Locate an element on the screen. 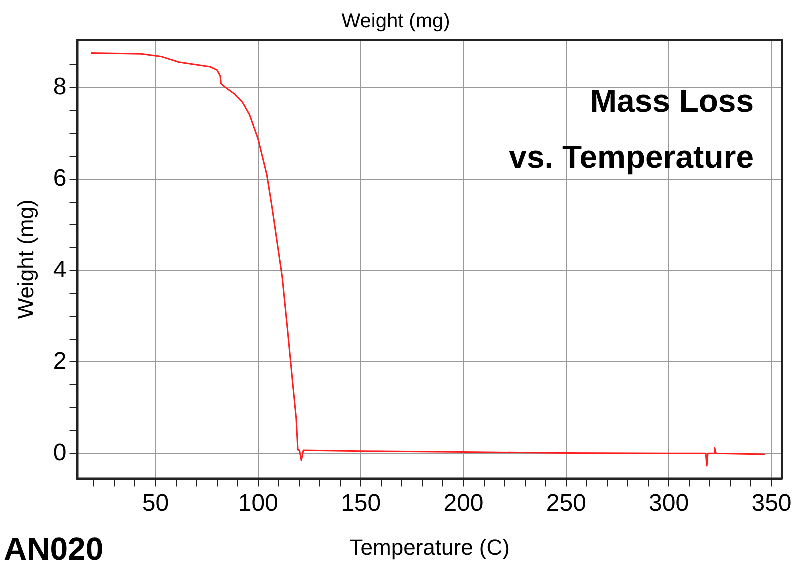  x-tick-label: 350 is located at coordinates (772, 503).